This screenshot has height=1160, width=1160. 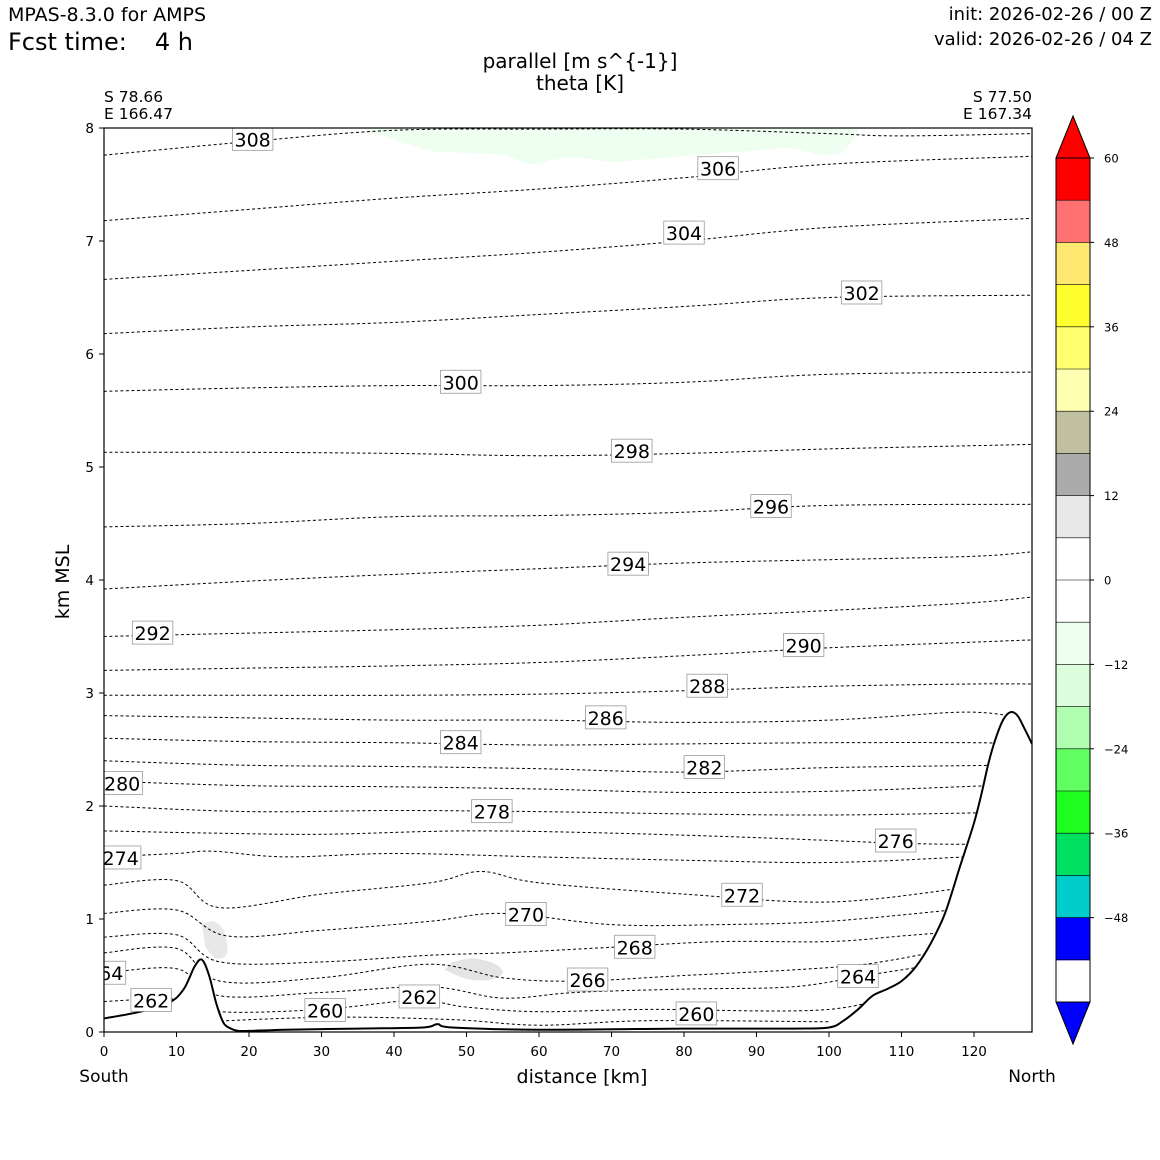 What do you see at coordinates (580, 61) in the screenshot?
I see `chart-title-line1: parallel [m s^{-1}]` at bounding box center [580, 61].